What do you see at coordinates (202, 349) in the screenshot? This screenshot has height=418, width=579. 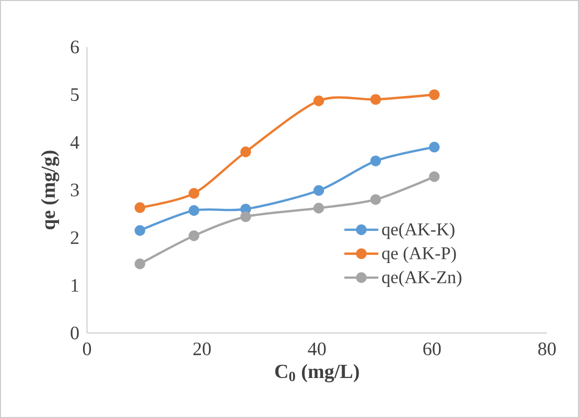 I see `x-tick-label: 20` at bounding box center [202, 349].